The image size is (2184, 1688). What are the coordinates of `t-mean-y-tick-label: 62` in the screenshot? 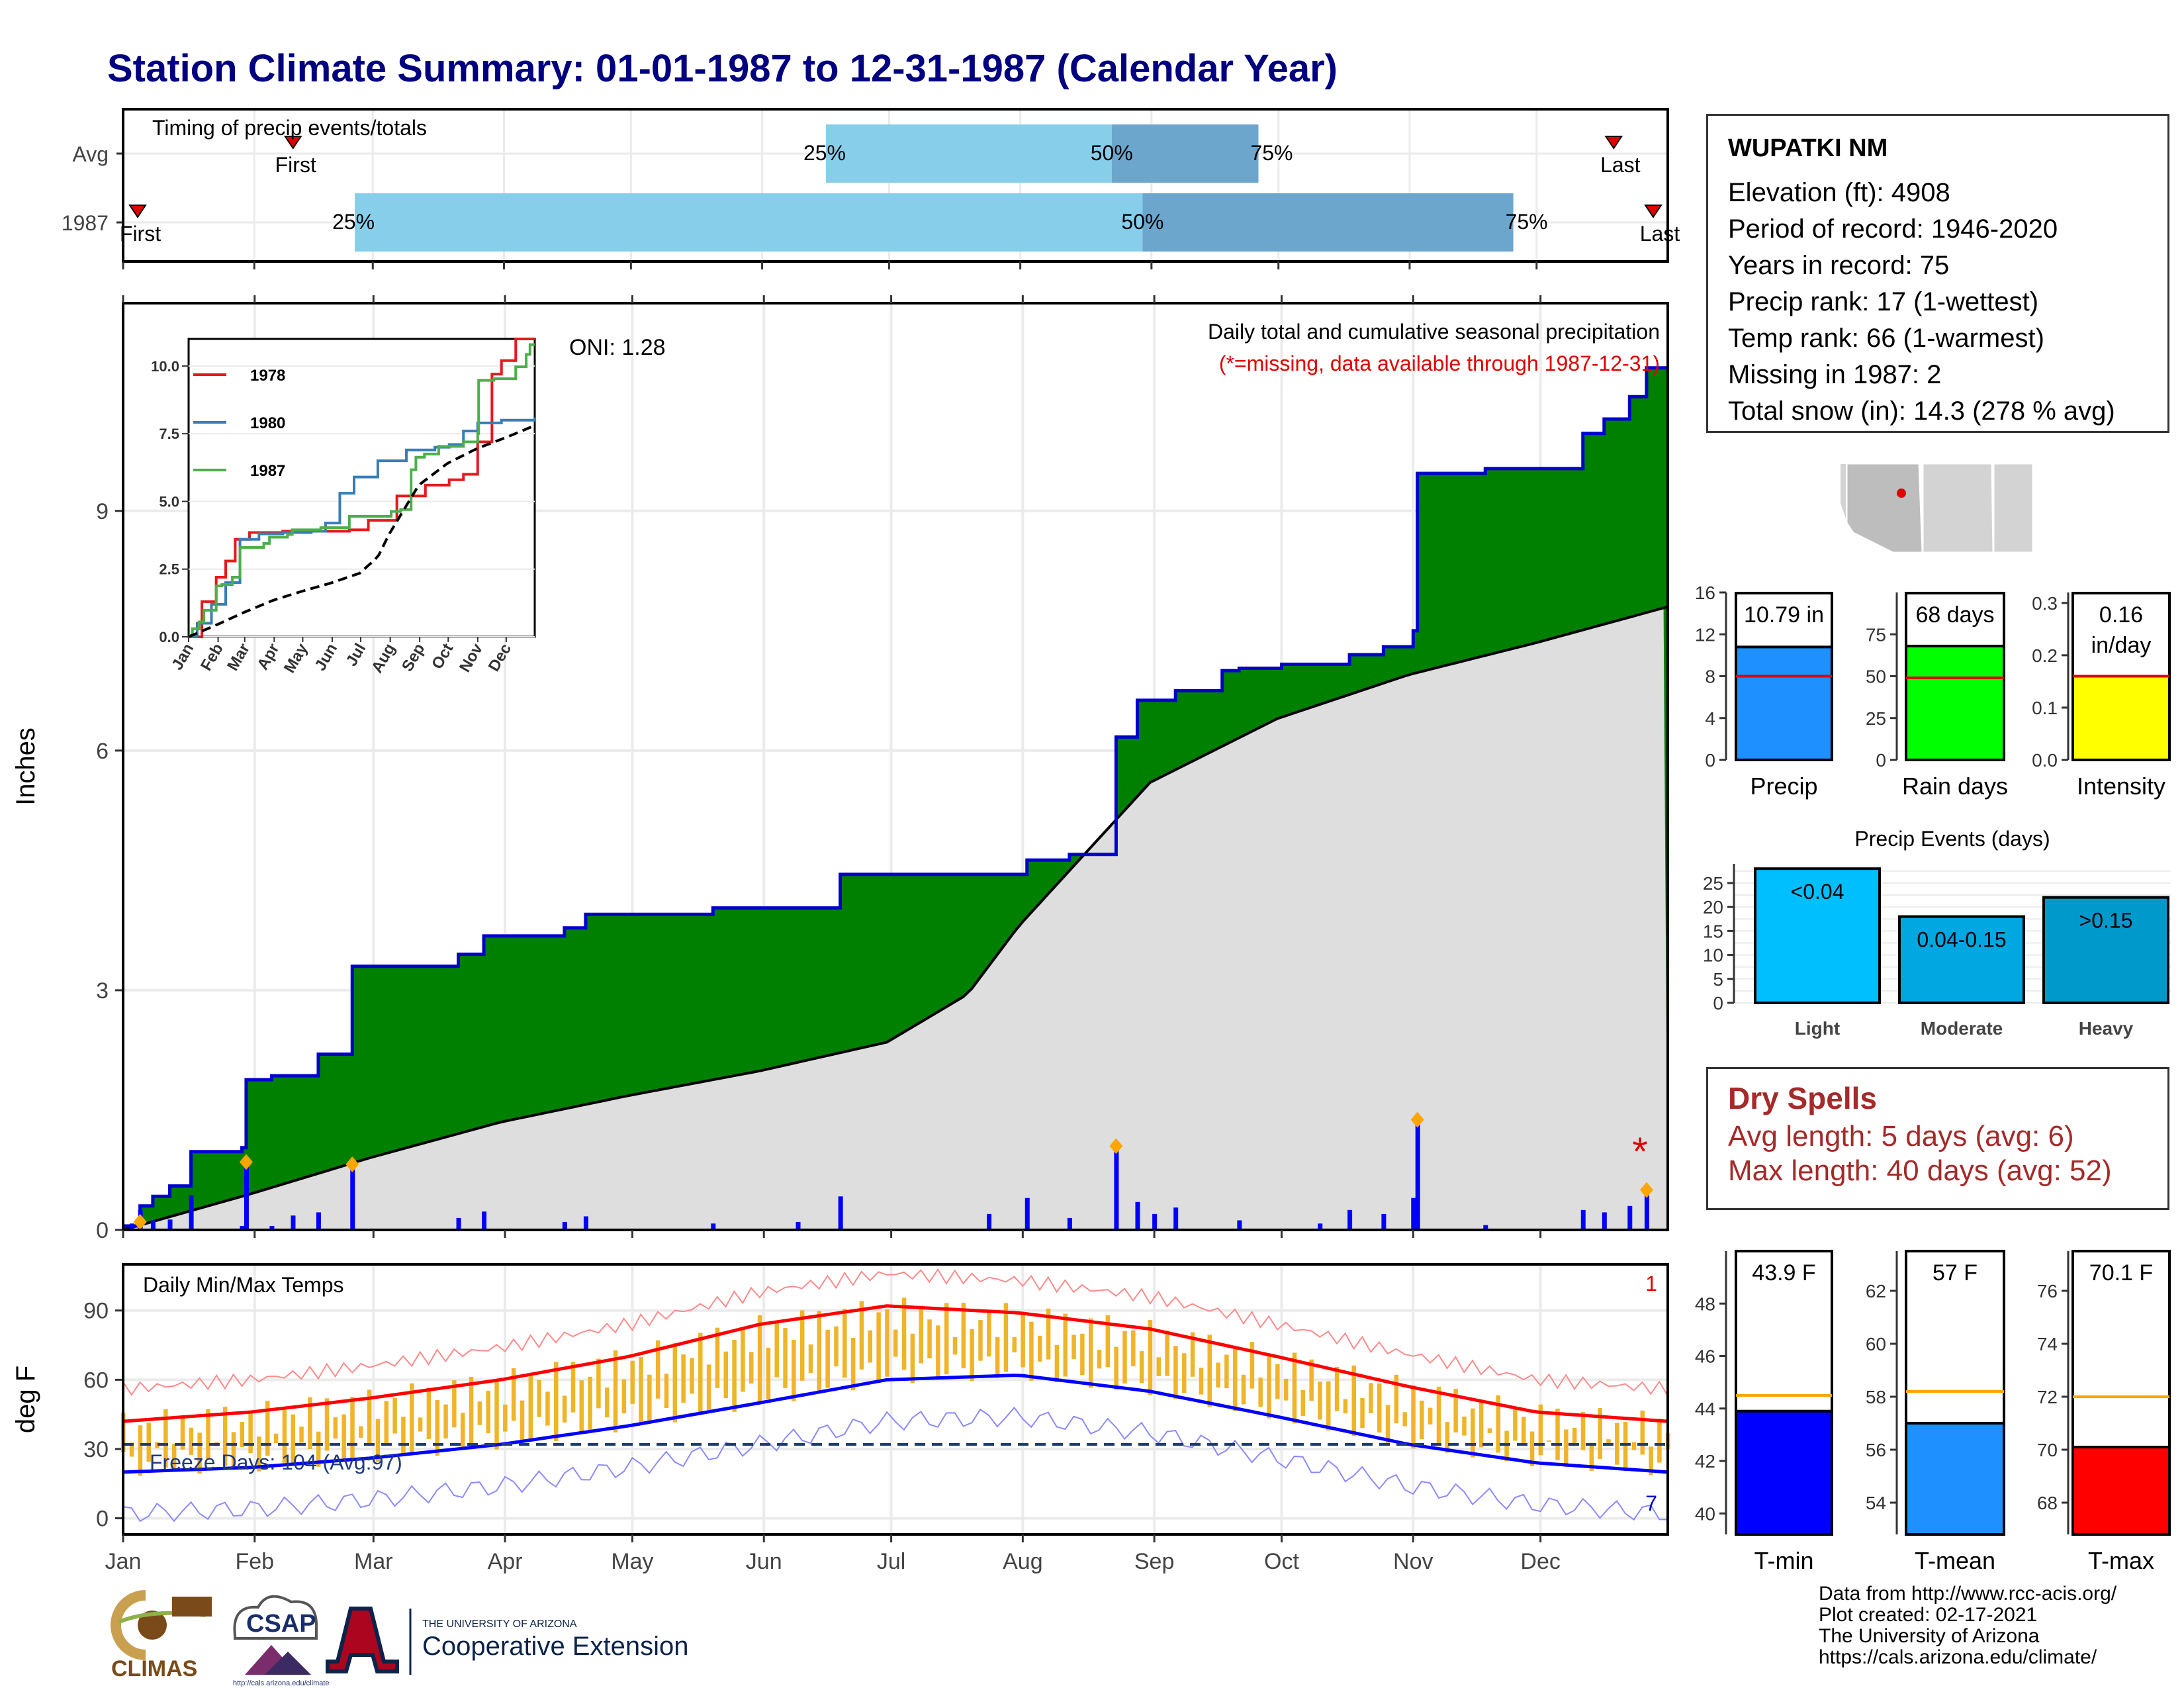 It's located at (1876, 1291).